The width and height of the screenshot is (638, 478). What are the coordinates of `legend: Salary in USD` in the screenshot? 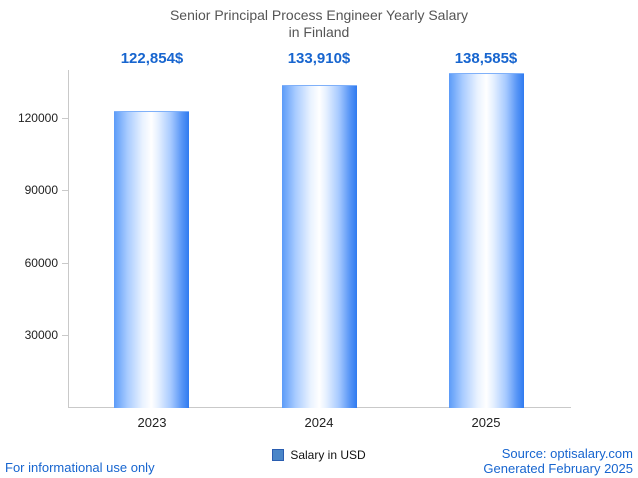 It's located at (319, 455).